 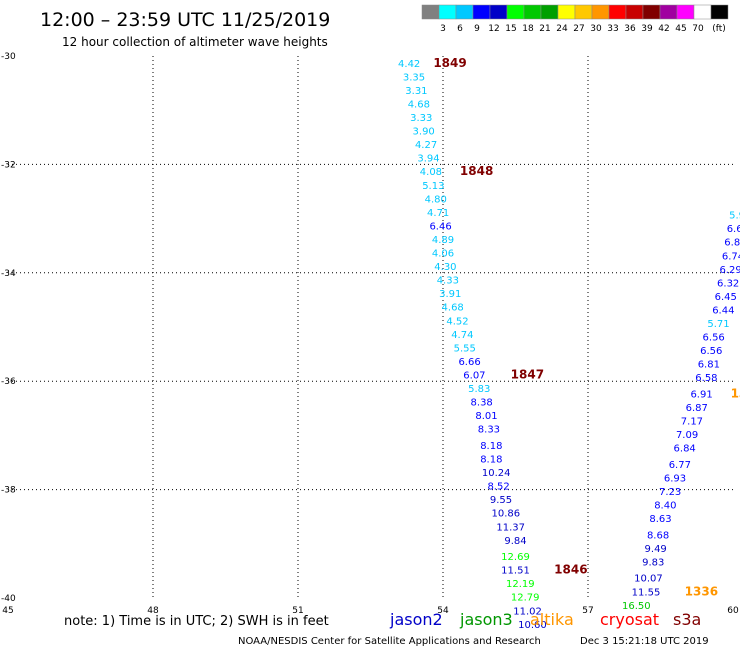 What do you see at coordinates (527, 374) in the screenshot?
I see `pass-time-label: 1847` at bounding box center [527, 374].